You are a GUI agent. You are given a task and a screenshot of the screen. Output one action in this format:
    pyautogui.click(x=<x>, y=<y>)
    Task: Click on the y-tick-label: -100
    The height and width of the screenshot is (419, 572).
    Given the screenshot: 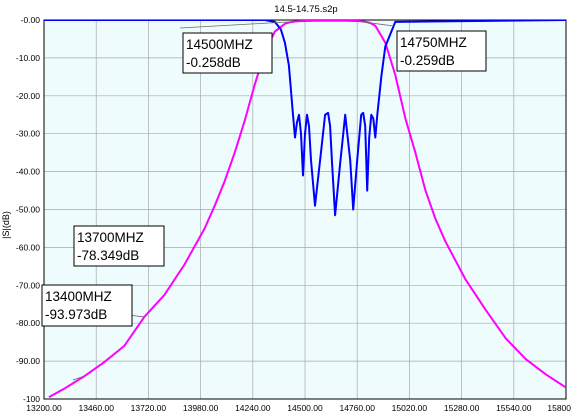 What is the action you would take?
    pyautogui.click(x=31, y=399)
    